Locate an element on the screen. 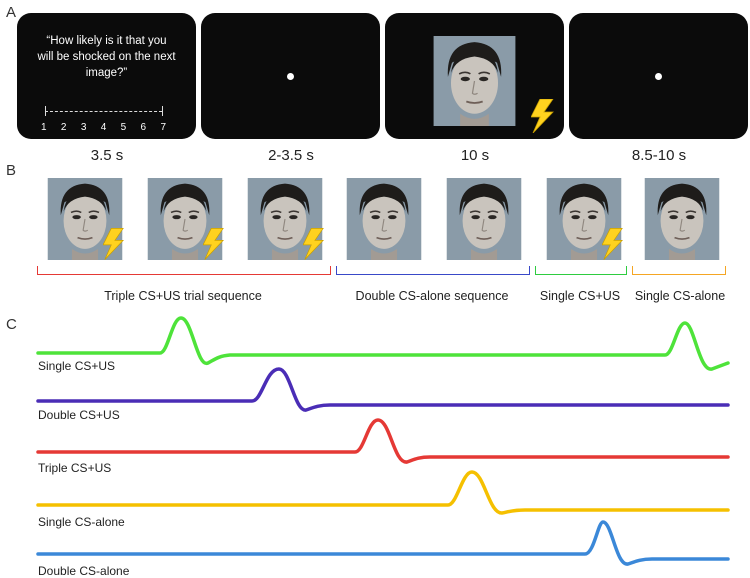 Image resolution: width=750 pixels, height=578 pixels. duration-label: 3.5 s is located at coordinates (107, 155).